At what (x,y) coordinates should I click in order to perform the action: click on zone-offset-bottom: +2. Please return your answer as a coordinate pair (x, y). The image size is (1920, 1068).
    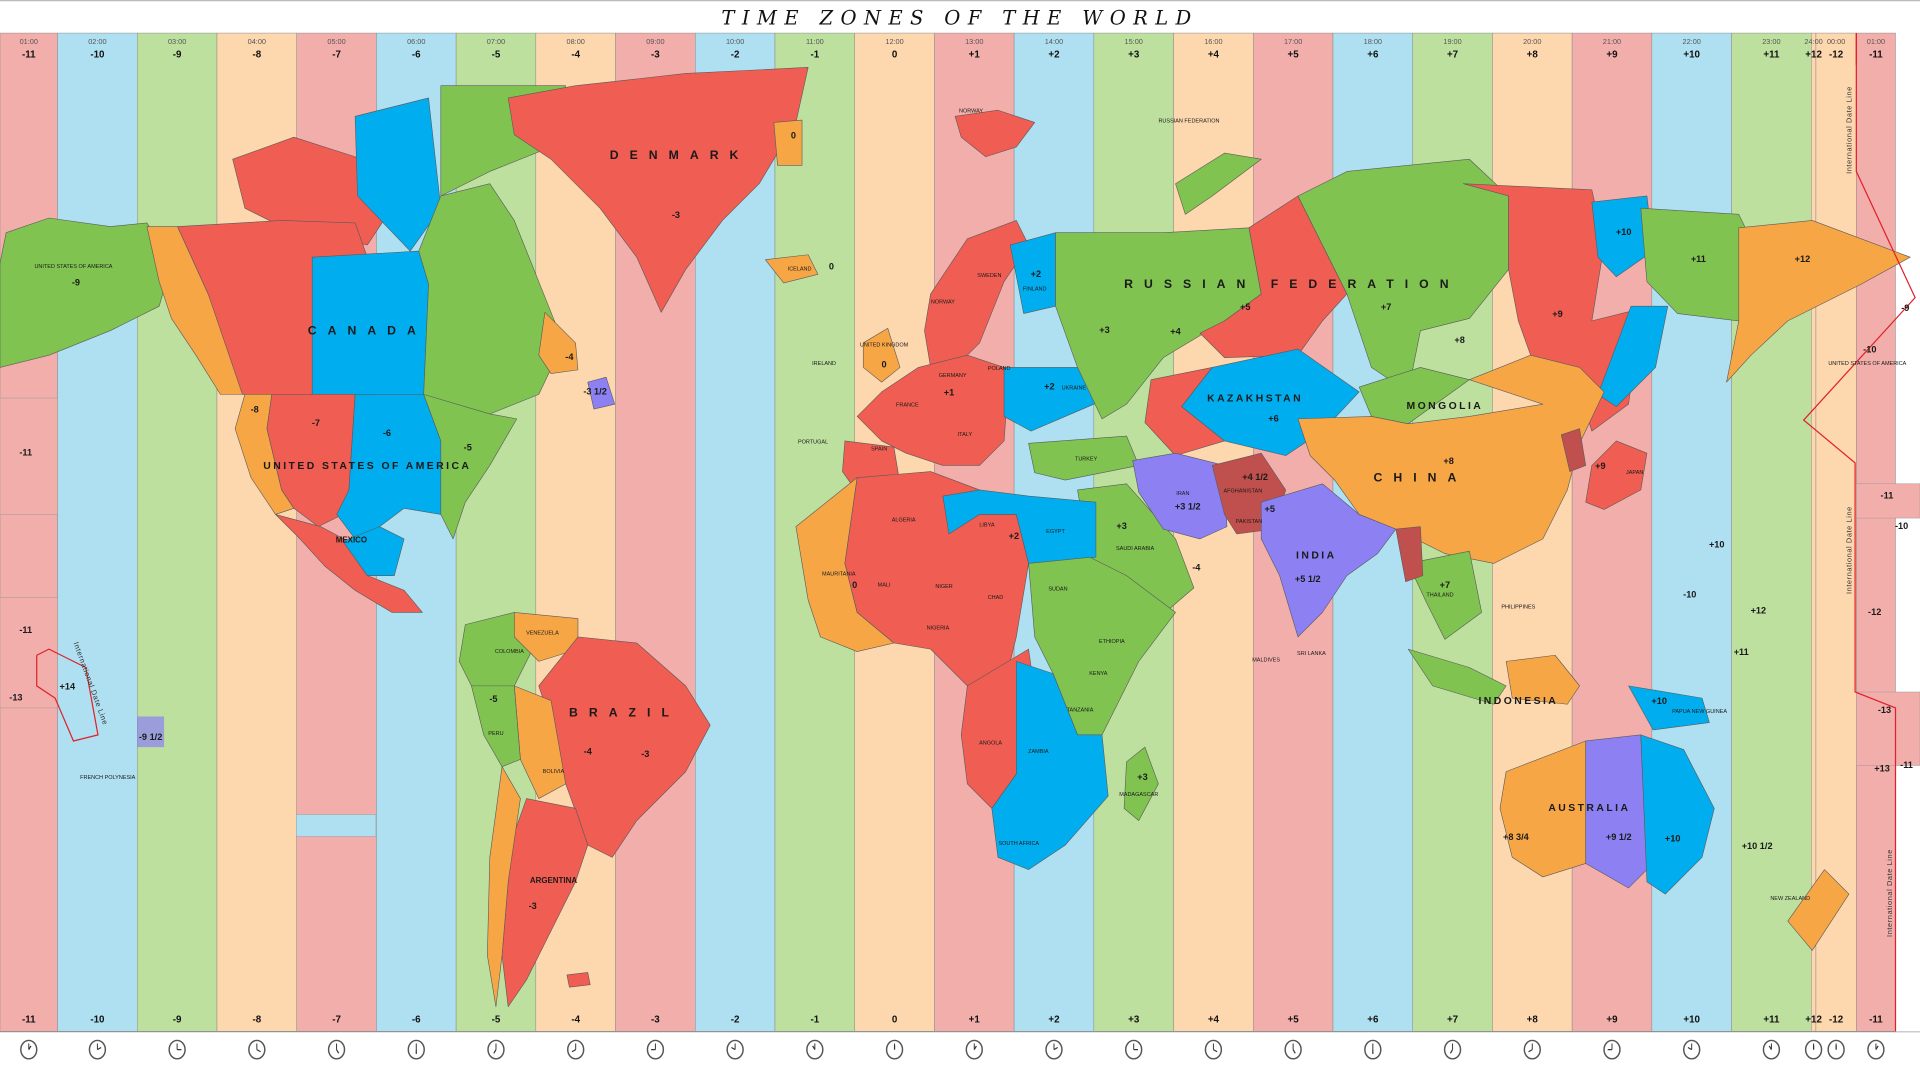
    Looking at the image, I should click on (1054, 1020).